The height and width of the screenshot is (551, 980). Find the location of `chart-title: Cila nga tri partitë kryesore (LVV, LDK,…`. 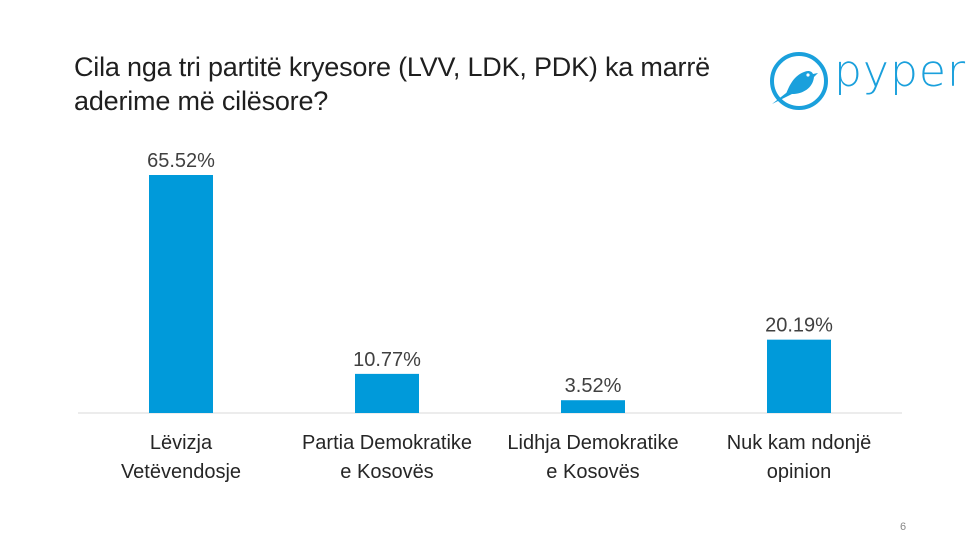

chart-title: Cila nga tri partitë kryesore (LVV, LDK,… is located at coordinates (392, 84).